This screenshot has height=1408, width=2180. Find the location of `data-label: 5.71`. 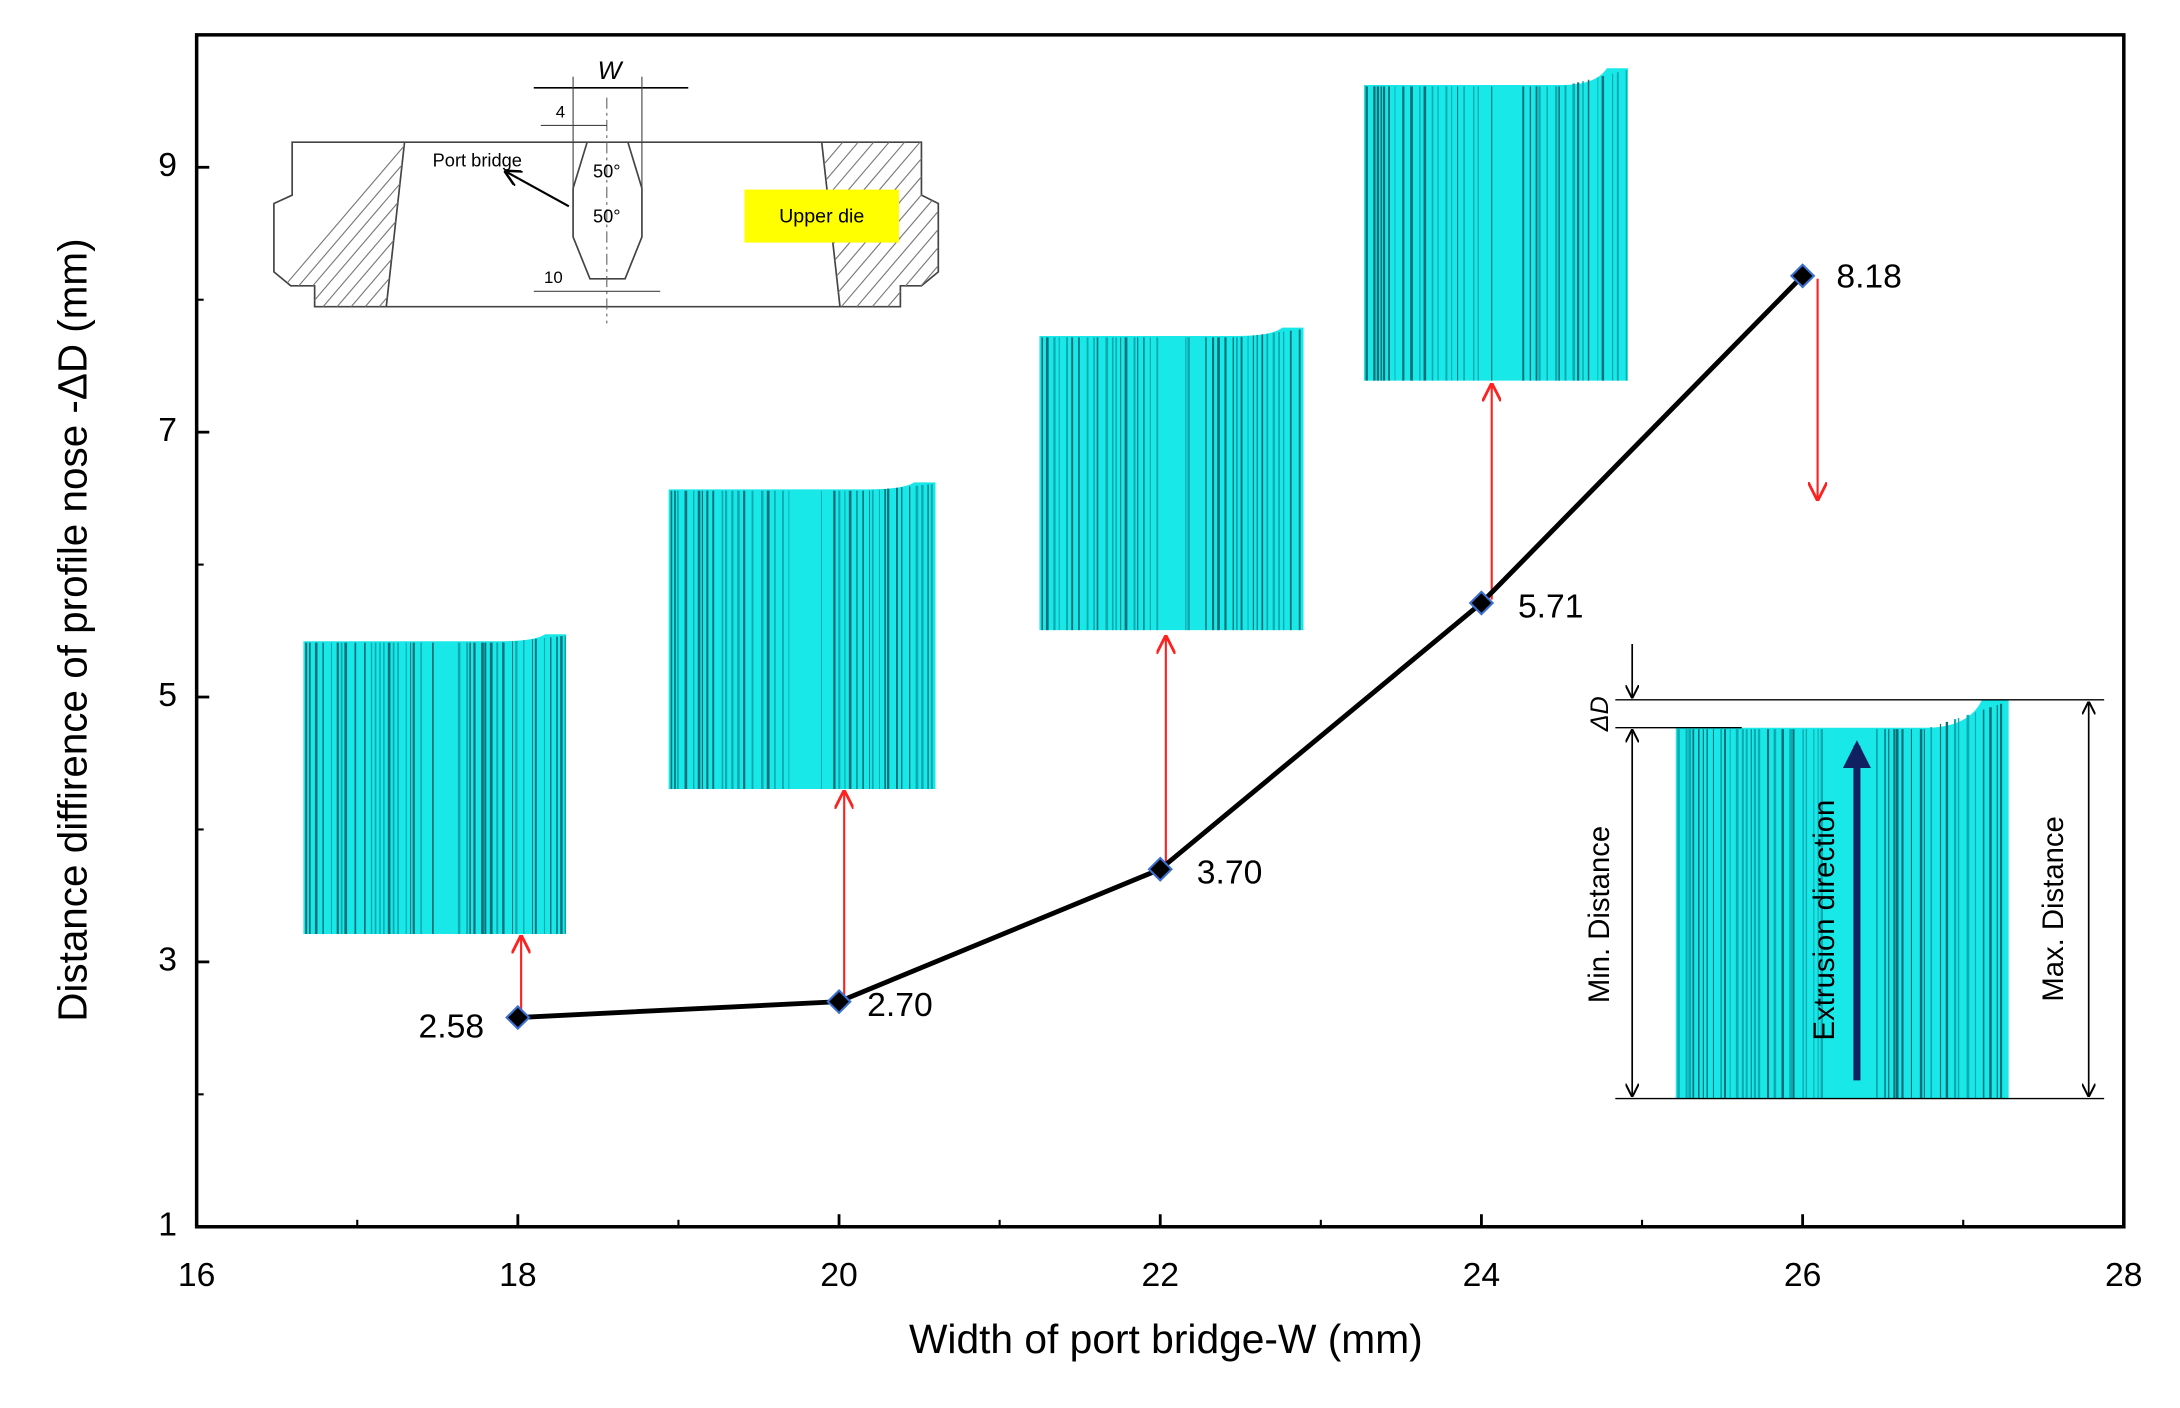

data-label: 5.71 is located at coordinates (1551, 607).